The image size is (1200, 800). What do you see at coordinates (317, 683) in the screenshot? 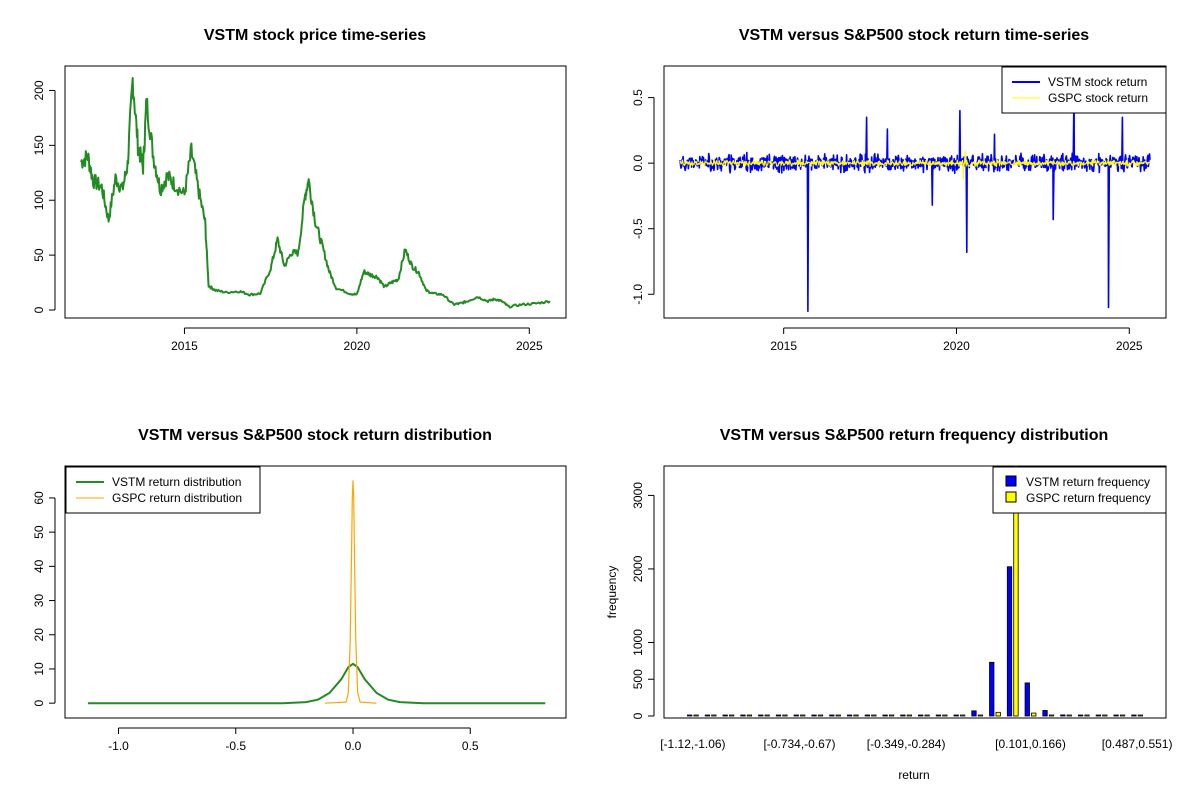
I see `density-series-vstm` at bounding box center [317, 683].